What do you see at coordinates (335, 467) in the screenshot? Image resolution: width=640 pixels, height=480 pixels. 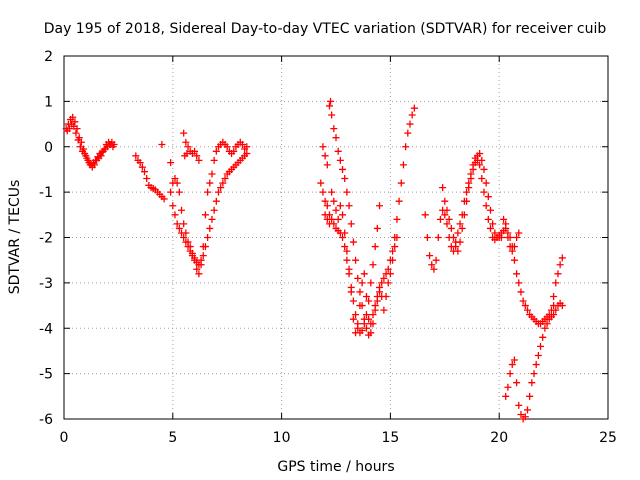 I see `x-axis-label: GPS time / hours` at bounding box center [335, 467].